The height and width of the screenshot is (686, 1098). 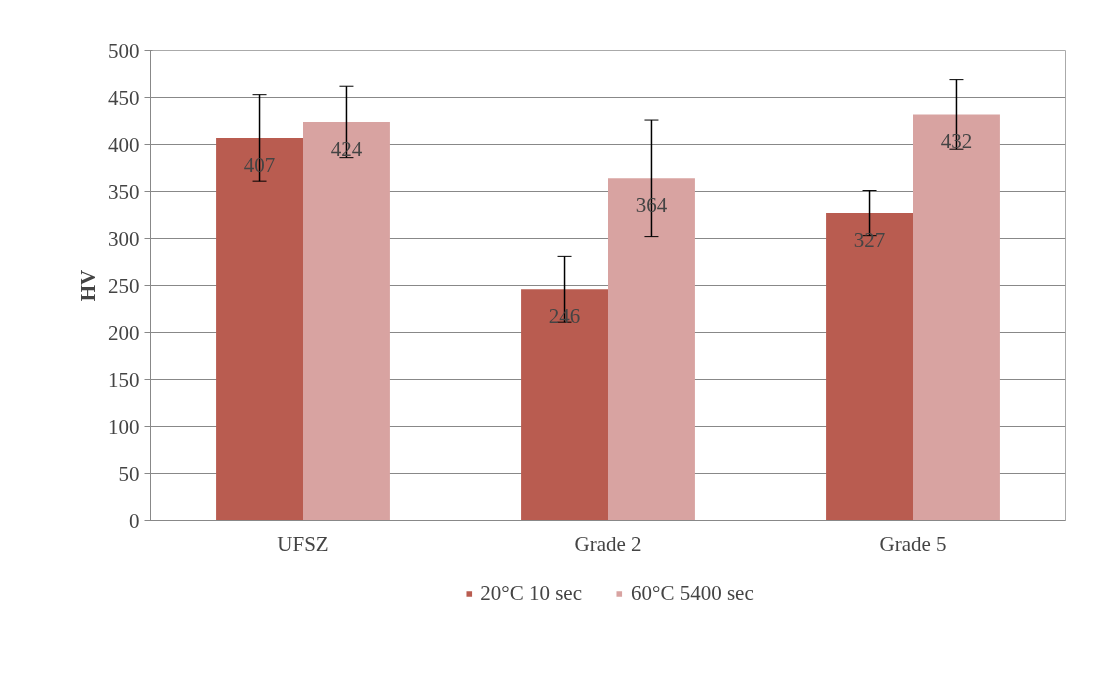 I want to click on data-label: 327, so click(x=869, y=240).